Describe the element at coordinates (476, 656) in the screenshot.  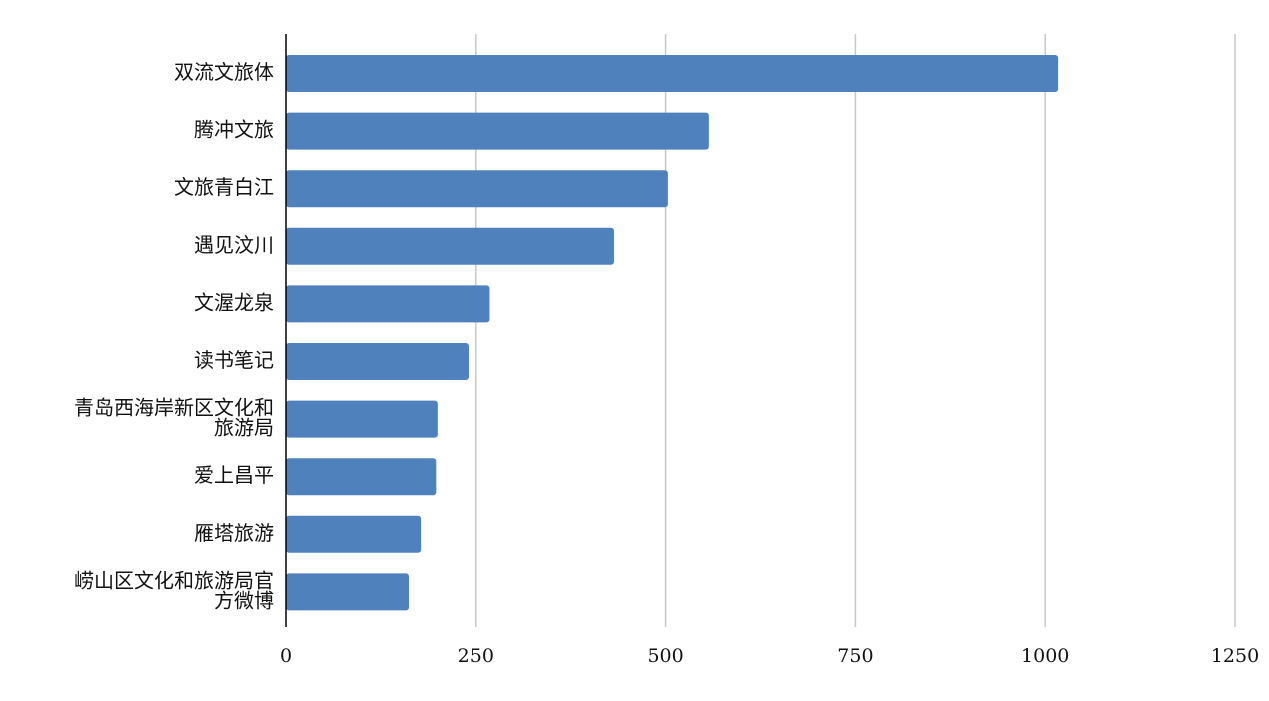
I see `x-tick-label: 250` at that location.